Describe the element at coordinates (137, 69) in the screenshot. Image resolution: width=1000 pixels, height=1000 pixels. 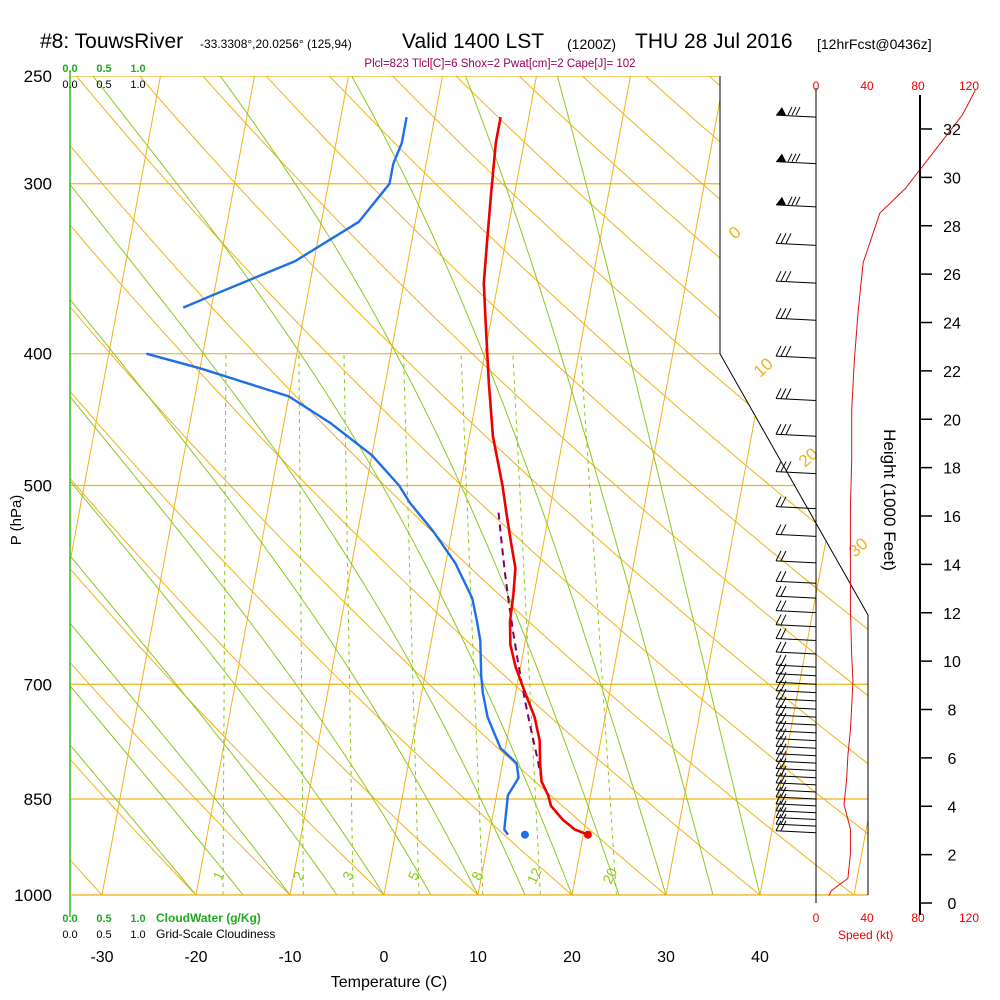
I see `cloud-water-tick-top: 1.0` at that location.